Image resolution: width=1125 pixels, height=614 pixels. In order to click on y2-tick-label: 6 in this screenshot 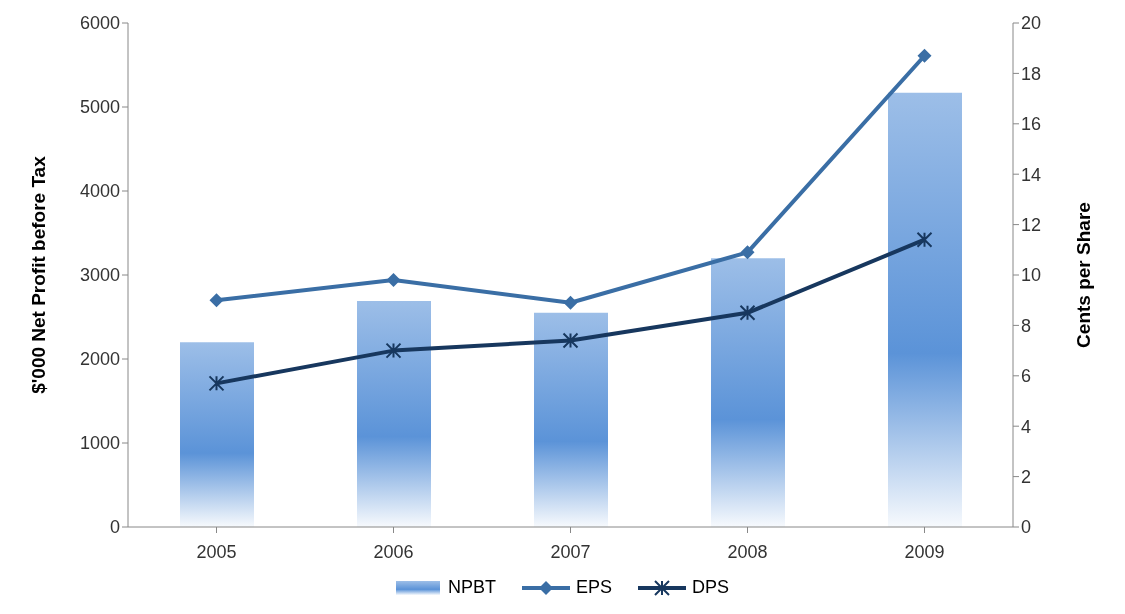, I will do `click(1026, 376)`.